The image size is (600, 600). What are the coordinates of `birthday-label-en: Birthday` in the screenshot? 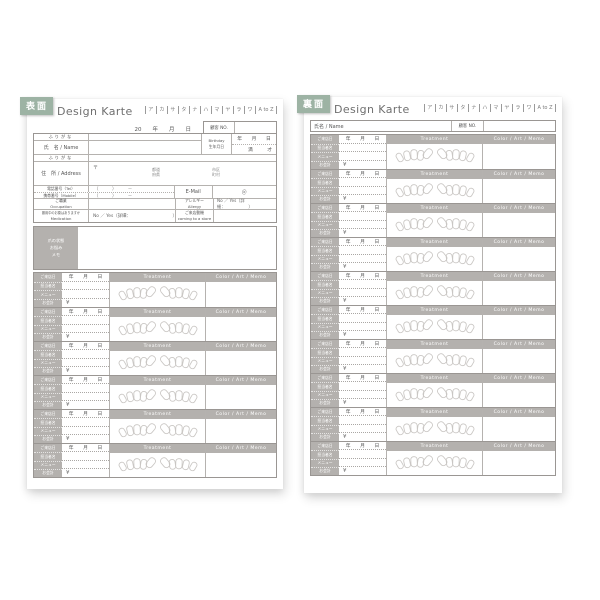 It's located at (216, 141).